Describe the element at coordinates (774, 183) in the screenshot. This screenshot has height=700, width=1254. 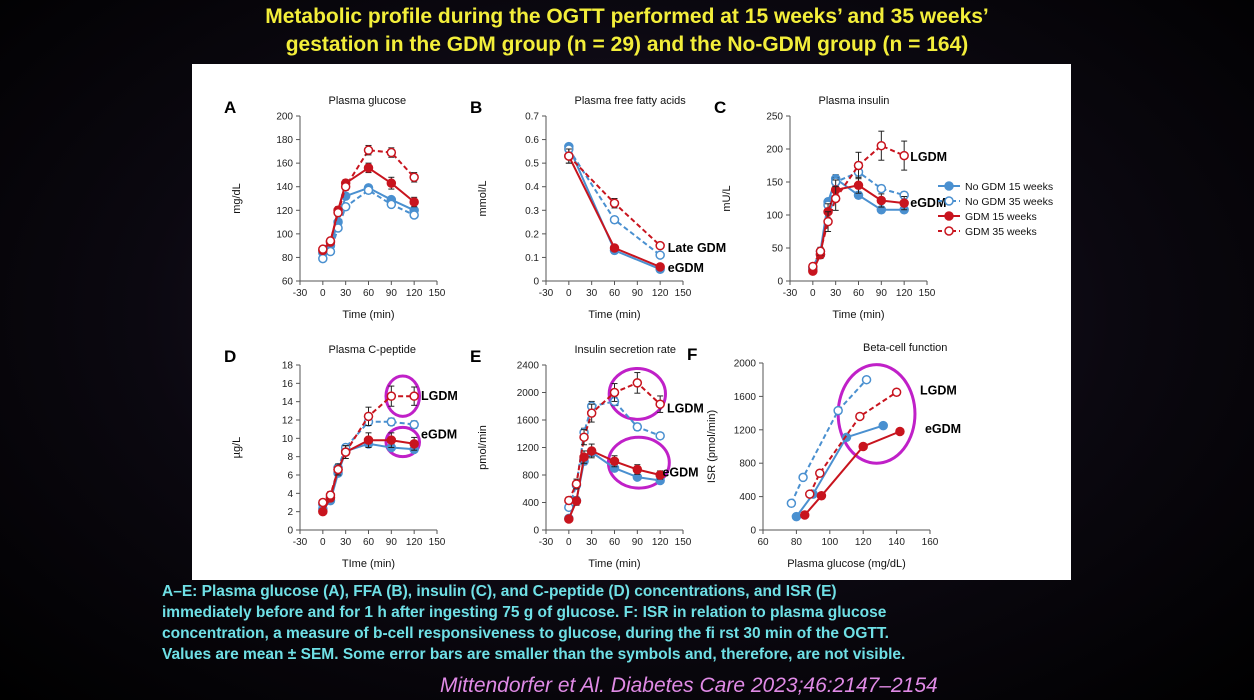
I see `y-tick-label: 150` at that location.